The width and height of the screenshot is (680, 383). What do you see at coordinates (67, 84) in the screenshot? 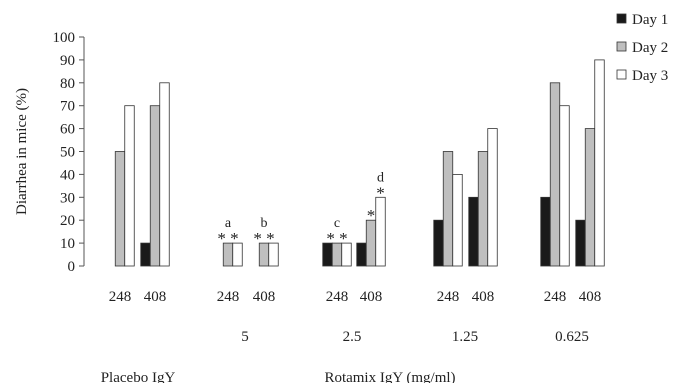
I see `y-tick-label: 80` at bounding box center [67, 84].